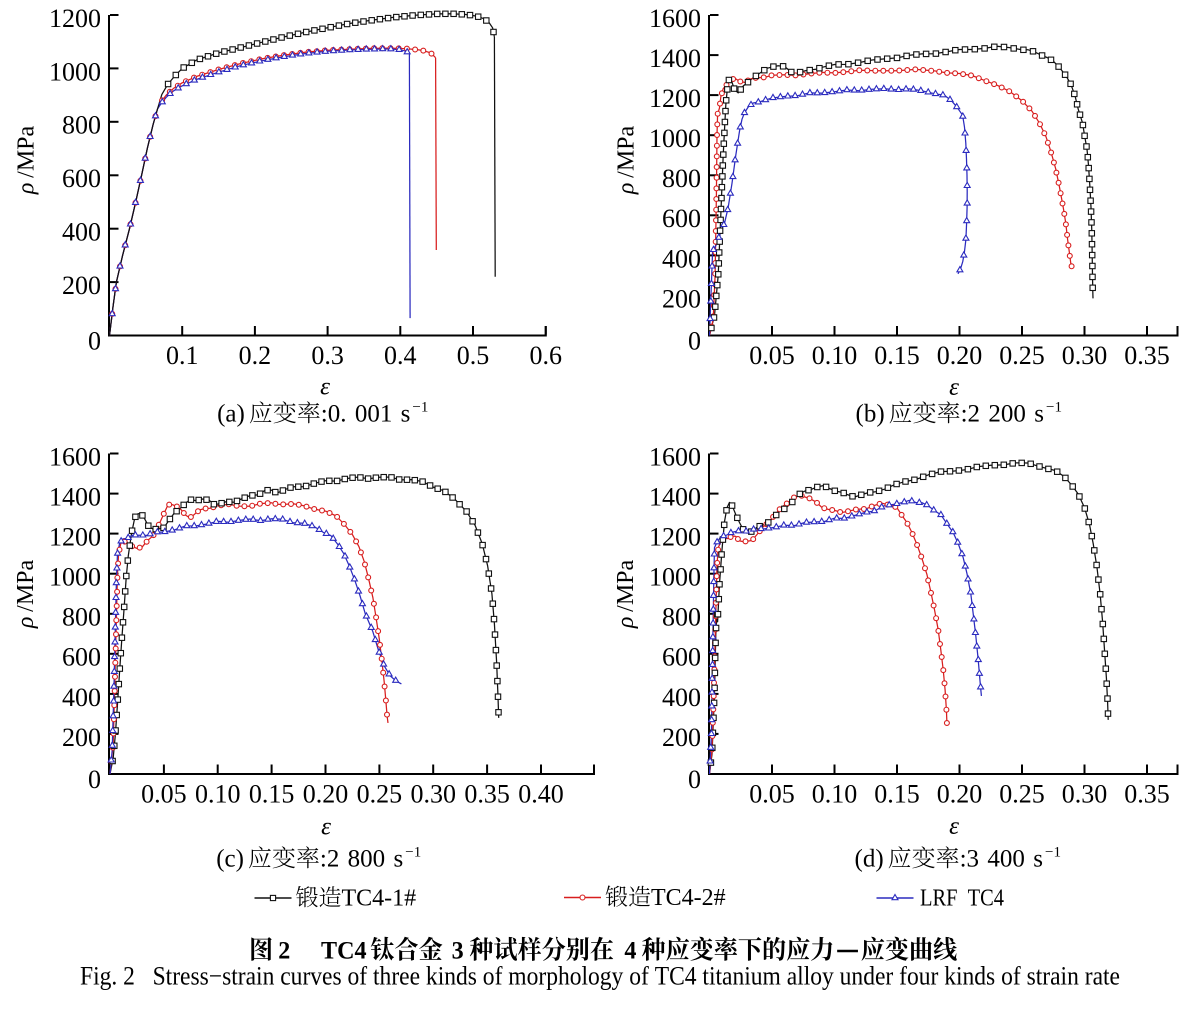 The width and height of the screenshot is (1184, 1015). I want to click on svg-text: 0.4, so click(400, 355).